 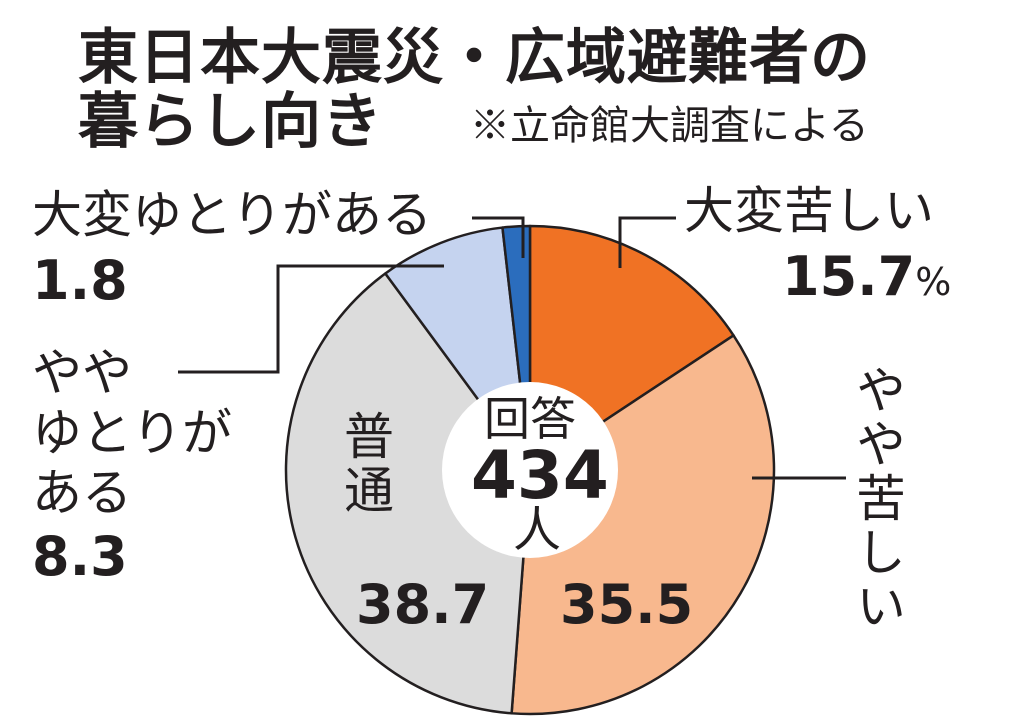 What do you see at coordinates (365, 464) in the screenshot?
I see `label-normal: 普通` at bounding box center [365, 464].